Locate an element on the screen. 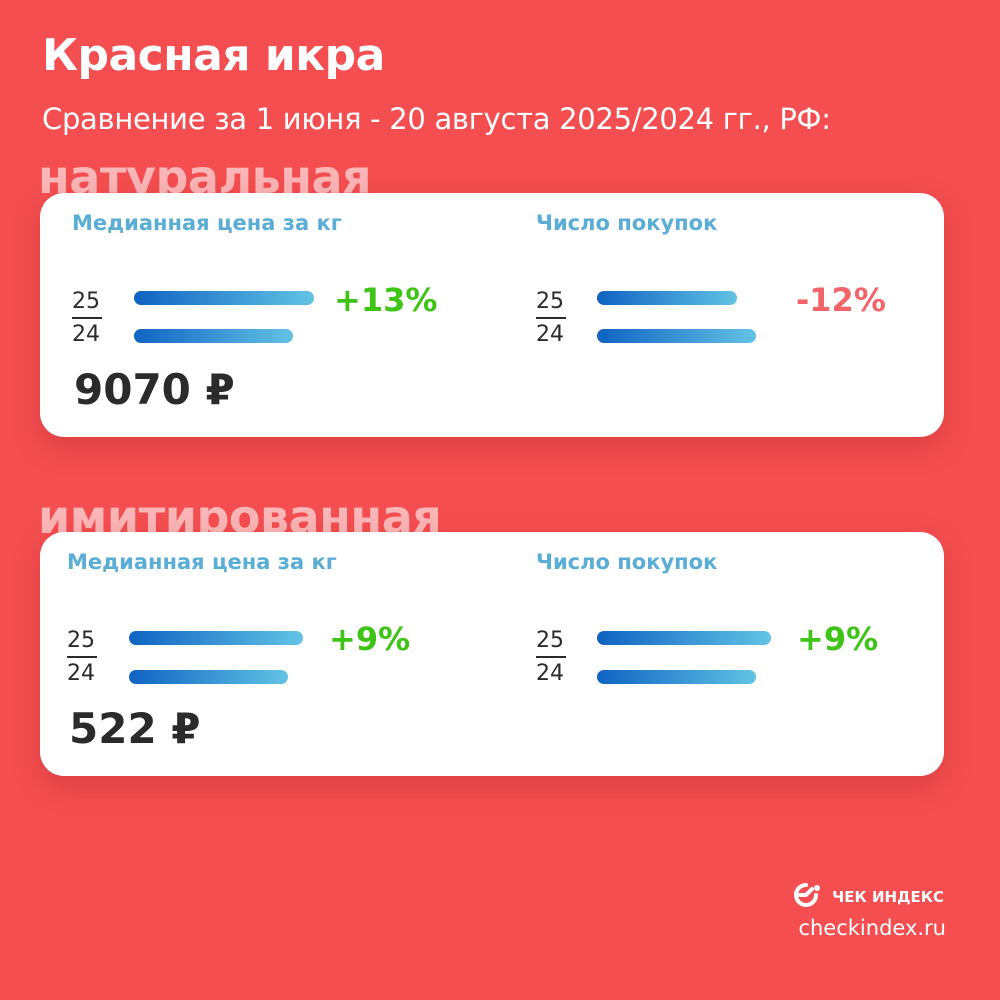 This screenshot has width=1000, height=1000. brand-name: ЧЕК ИНДЕКС is located at coordinates (888, 897).